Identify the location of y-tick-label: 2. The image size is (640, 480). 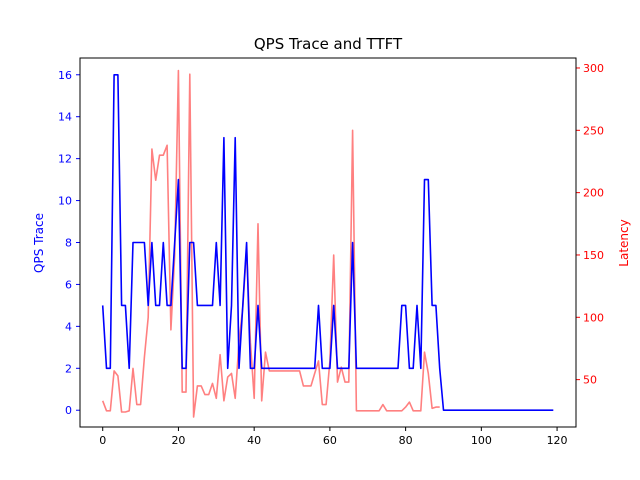
(68, 368).